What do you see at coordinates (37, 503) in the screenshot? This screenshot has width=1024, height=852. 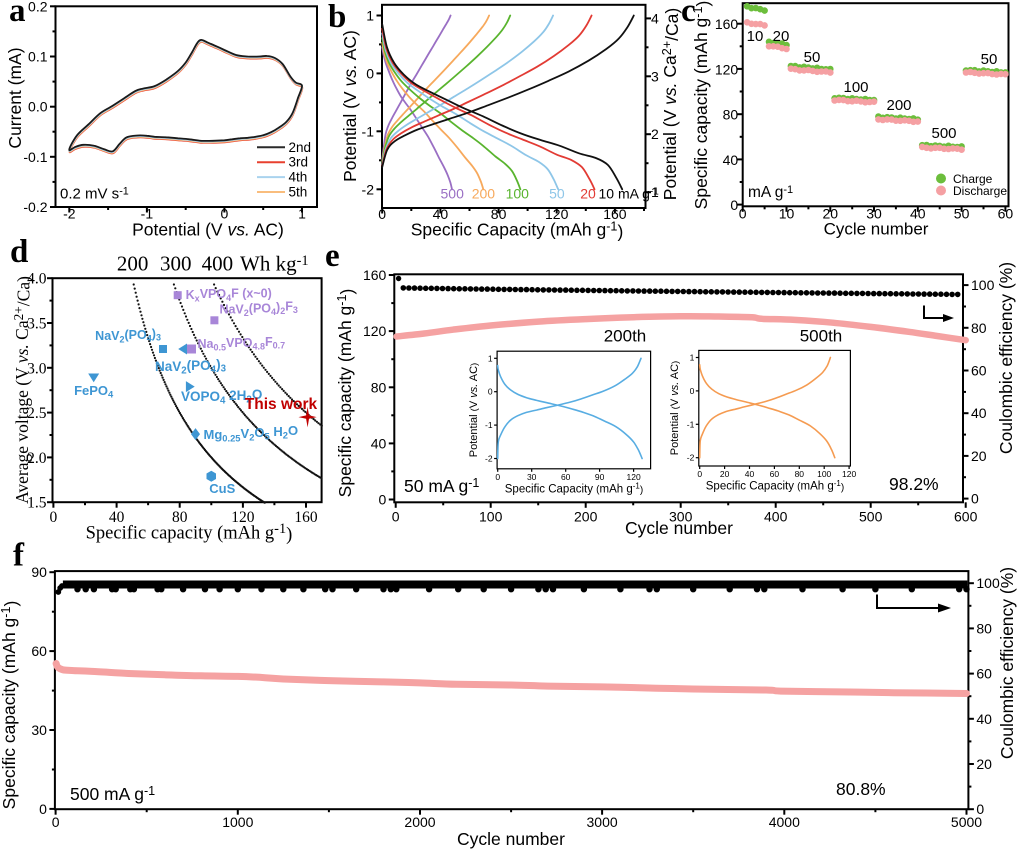 I see `svg-text: 1.5` at bounding box center [37, 503].